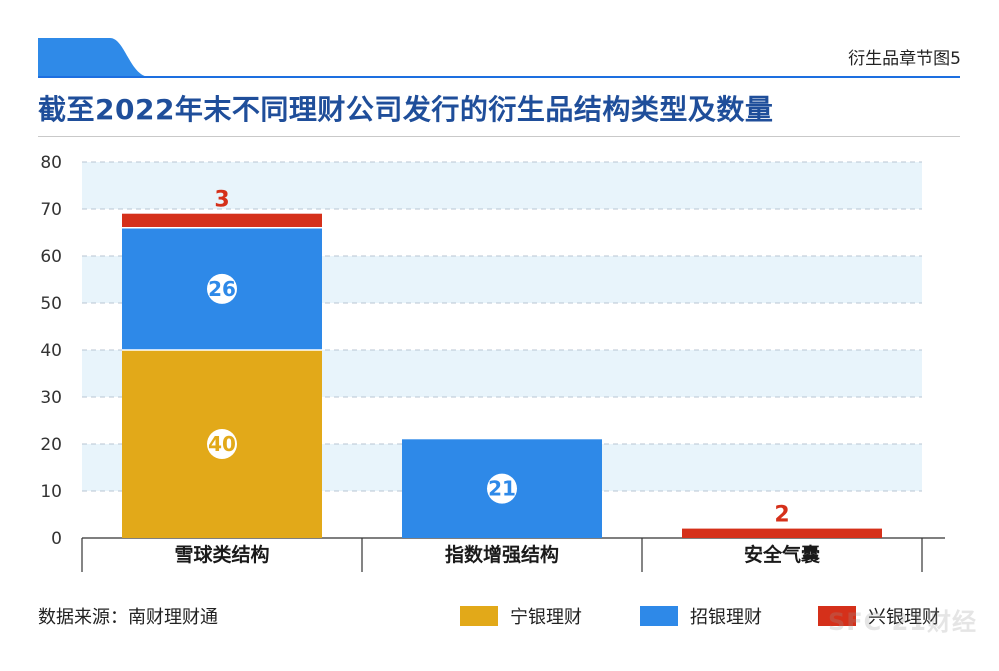 The height and width of the screenshot is (671, 999). Describe the element at coordinates (51, 492) in the screenshot. I see `y-tick-label: 10` at that location.